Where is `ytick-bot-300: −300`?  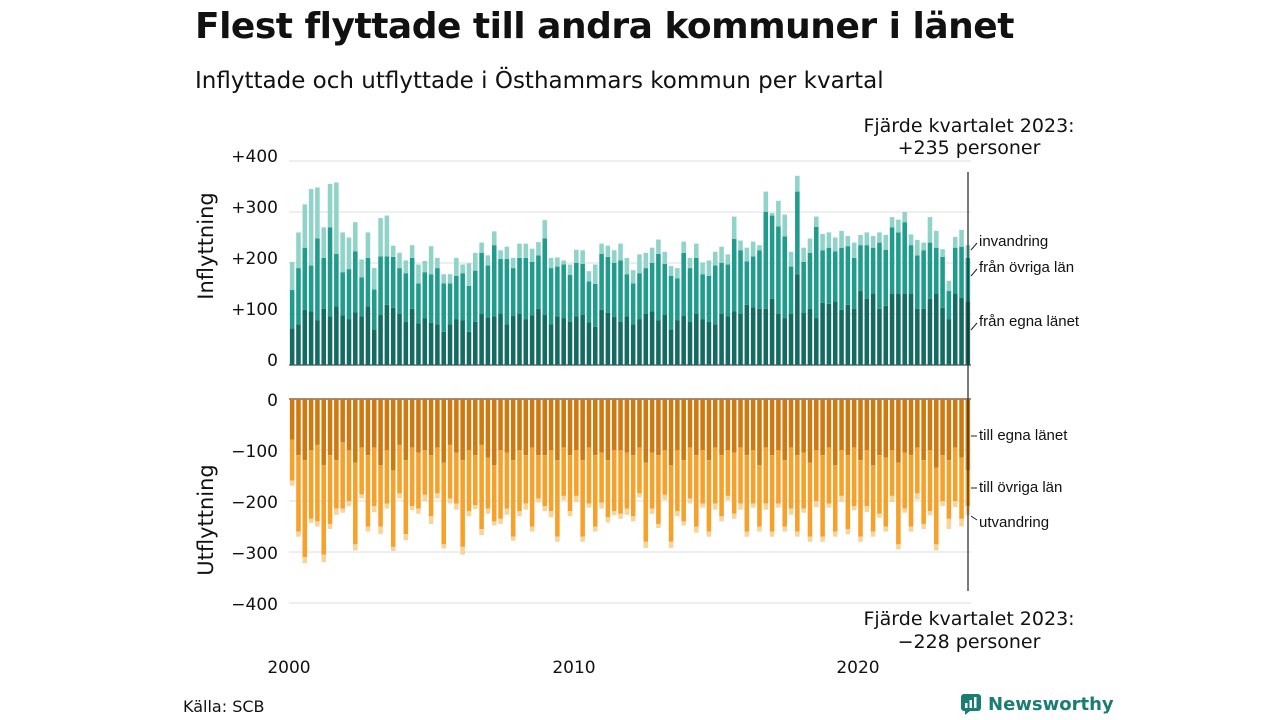
ytick-bot-300: −300 is located at coordinates (254, 554).